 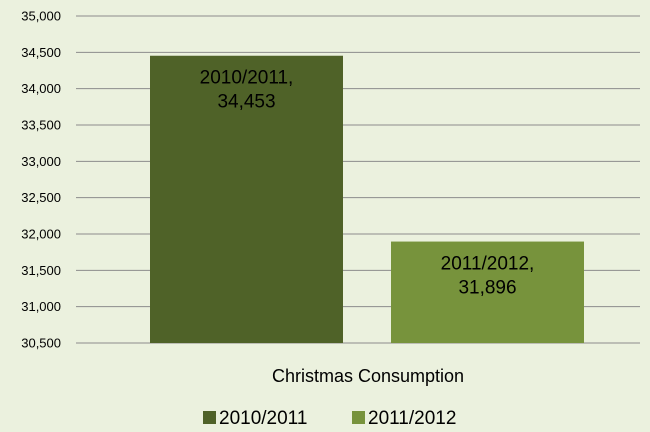 What do you see at coordinates (41, 52) in the screenshot?
I see `y-tick-label: 34,500` at bounding box center [41, 52].